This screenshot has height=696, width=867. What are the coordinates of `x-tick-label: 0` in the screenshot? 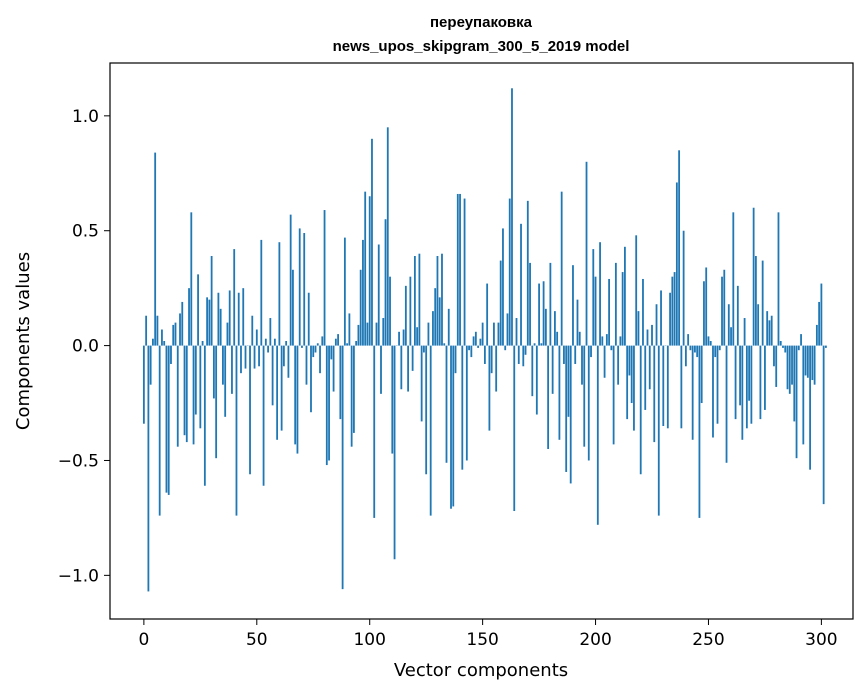 It's located at (143, 640).